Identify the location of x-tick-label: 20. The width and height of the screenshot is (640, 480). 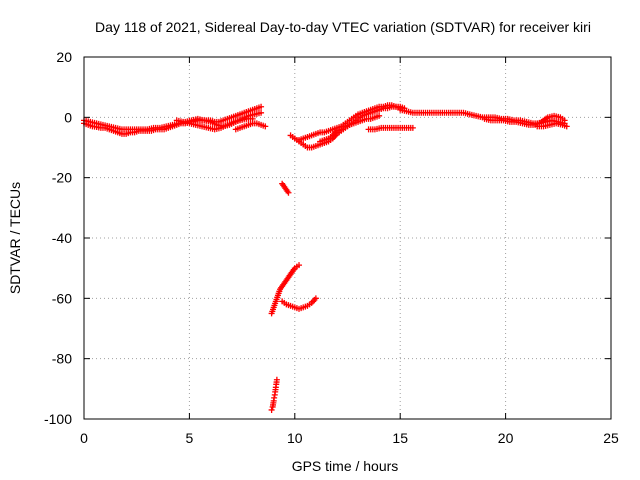
(506, 438).